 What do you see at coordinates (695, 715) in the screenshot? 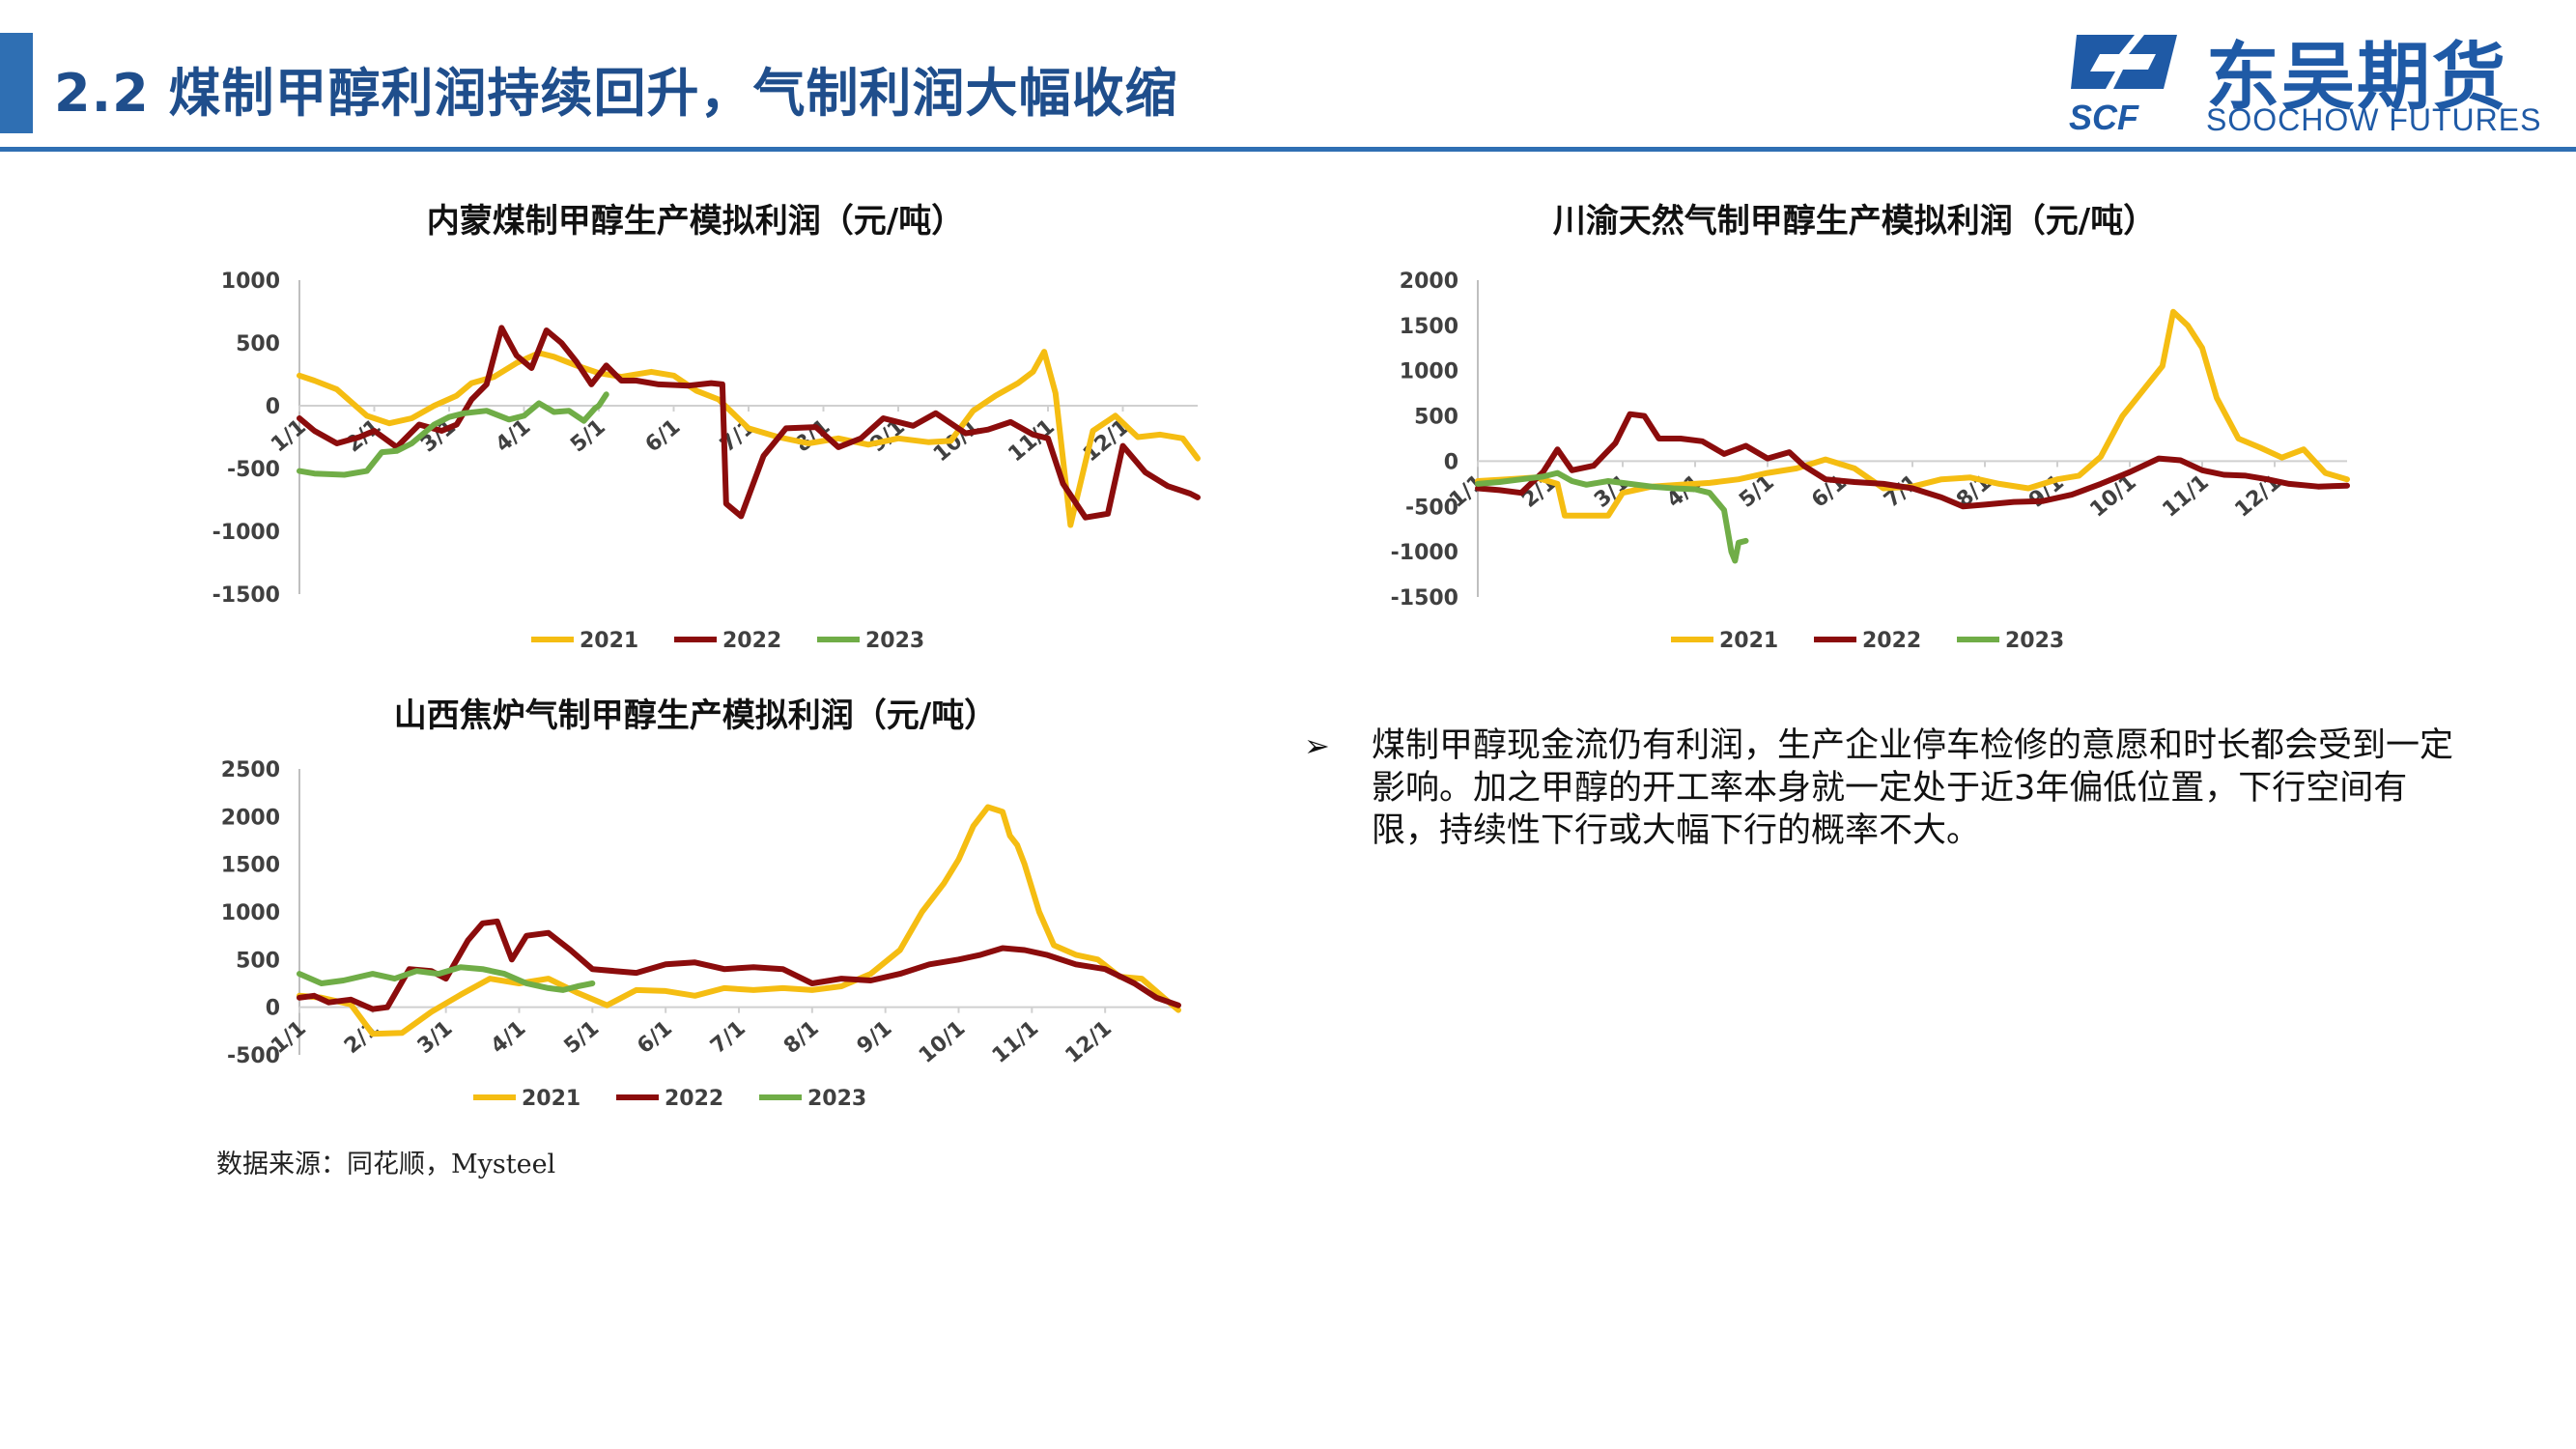
I see `chart-title: 山西焦炉气制甲醇生产模拟利润（元/吨）` at bounding box center [695, 715].